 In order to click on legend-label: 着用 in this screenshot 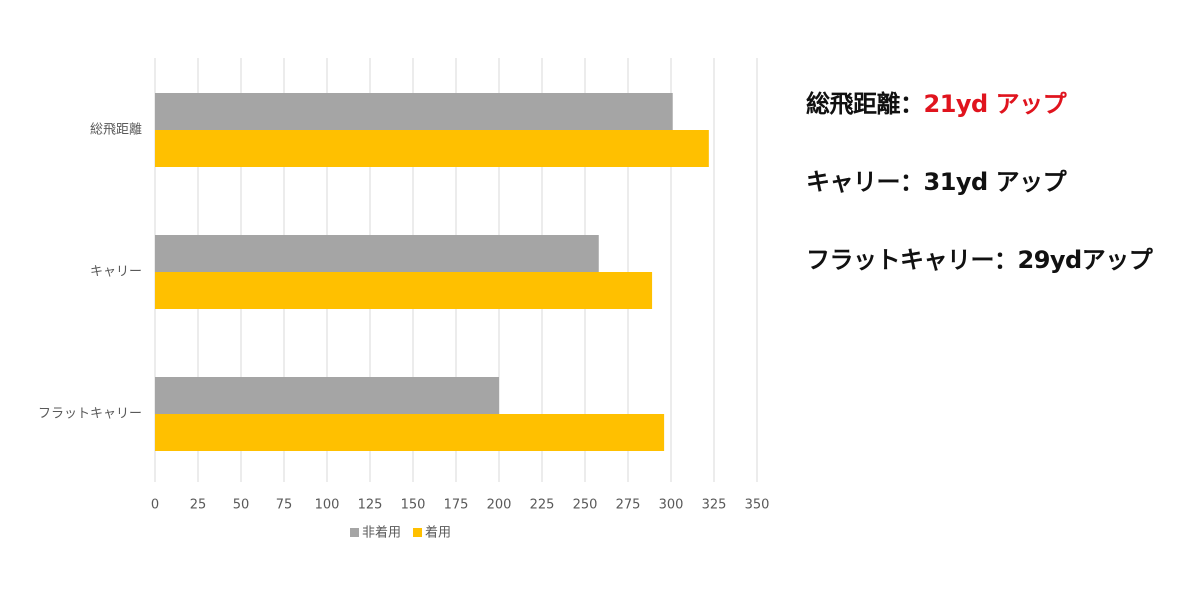, I will do `click(438, 533)`.